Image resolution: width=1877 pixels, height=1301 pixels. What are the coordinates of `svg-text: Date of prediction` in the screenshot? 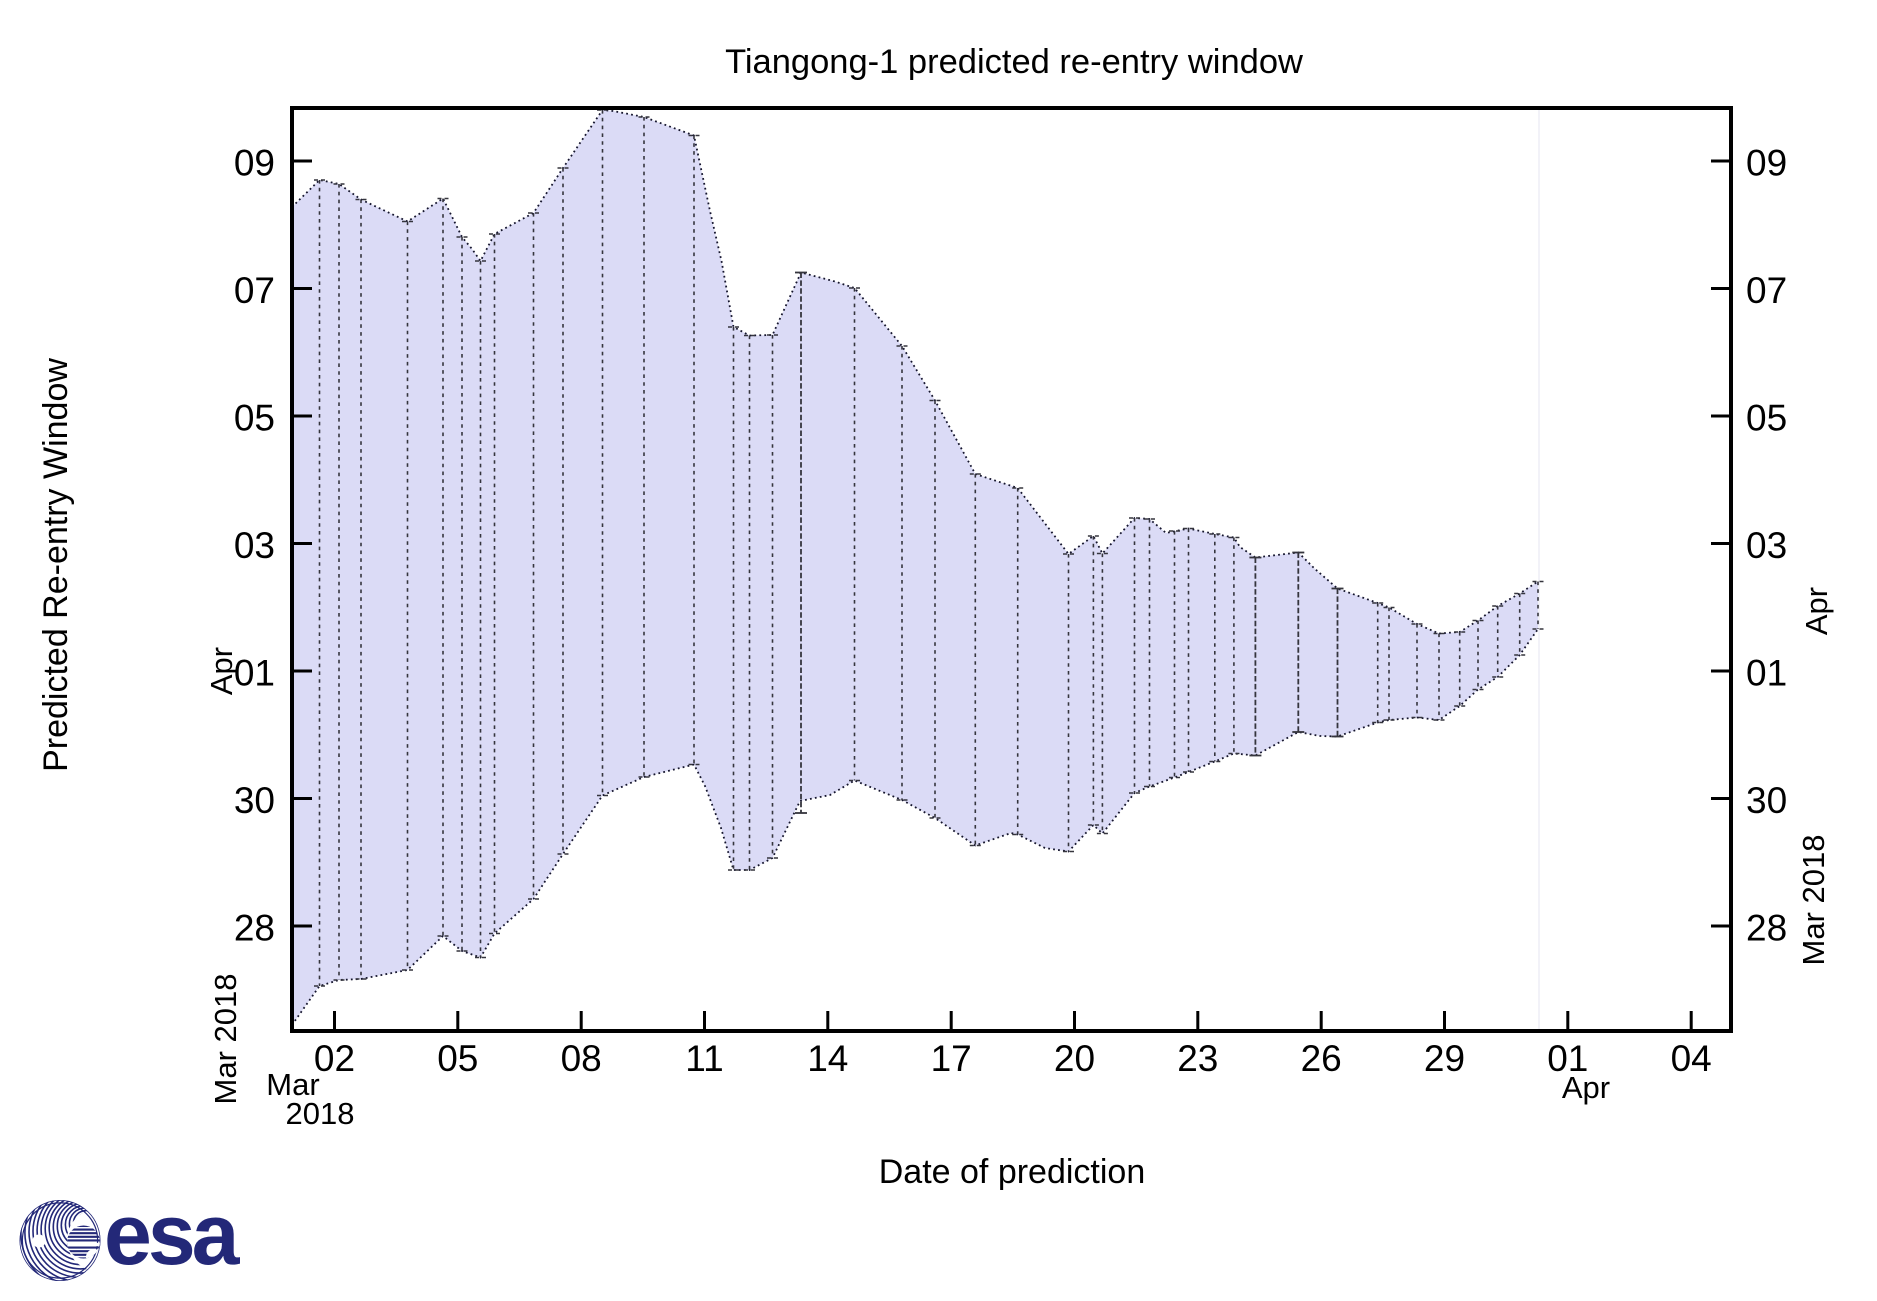 It's located at (1012, 1172).